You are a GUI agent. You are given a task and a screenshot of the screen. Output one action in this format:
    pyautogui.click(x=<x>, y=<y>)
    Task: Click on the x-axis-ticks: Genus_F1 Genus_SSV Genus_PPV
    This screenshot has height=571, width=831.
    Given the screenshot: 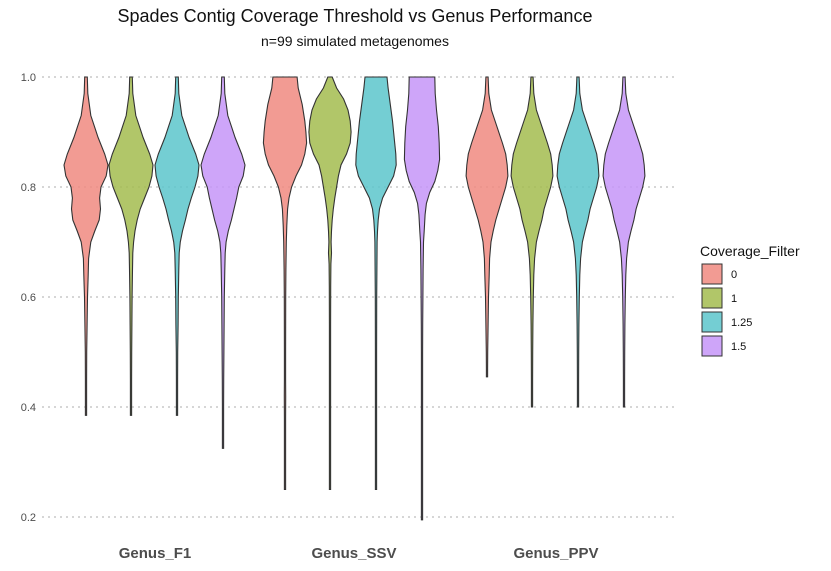 What is the action you would take?
    pyautogui.click(x=359, y=553)
    